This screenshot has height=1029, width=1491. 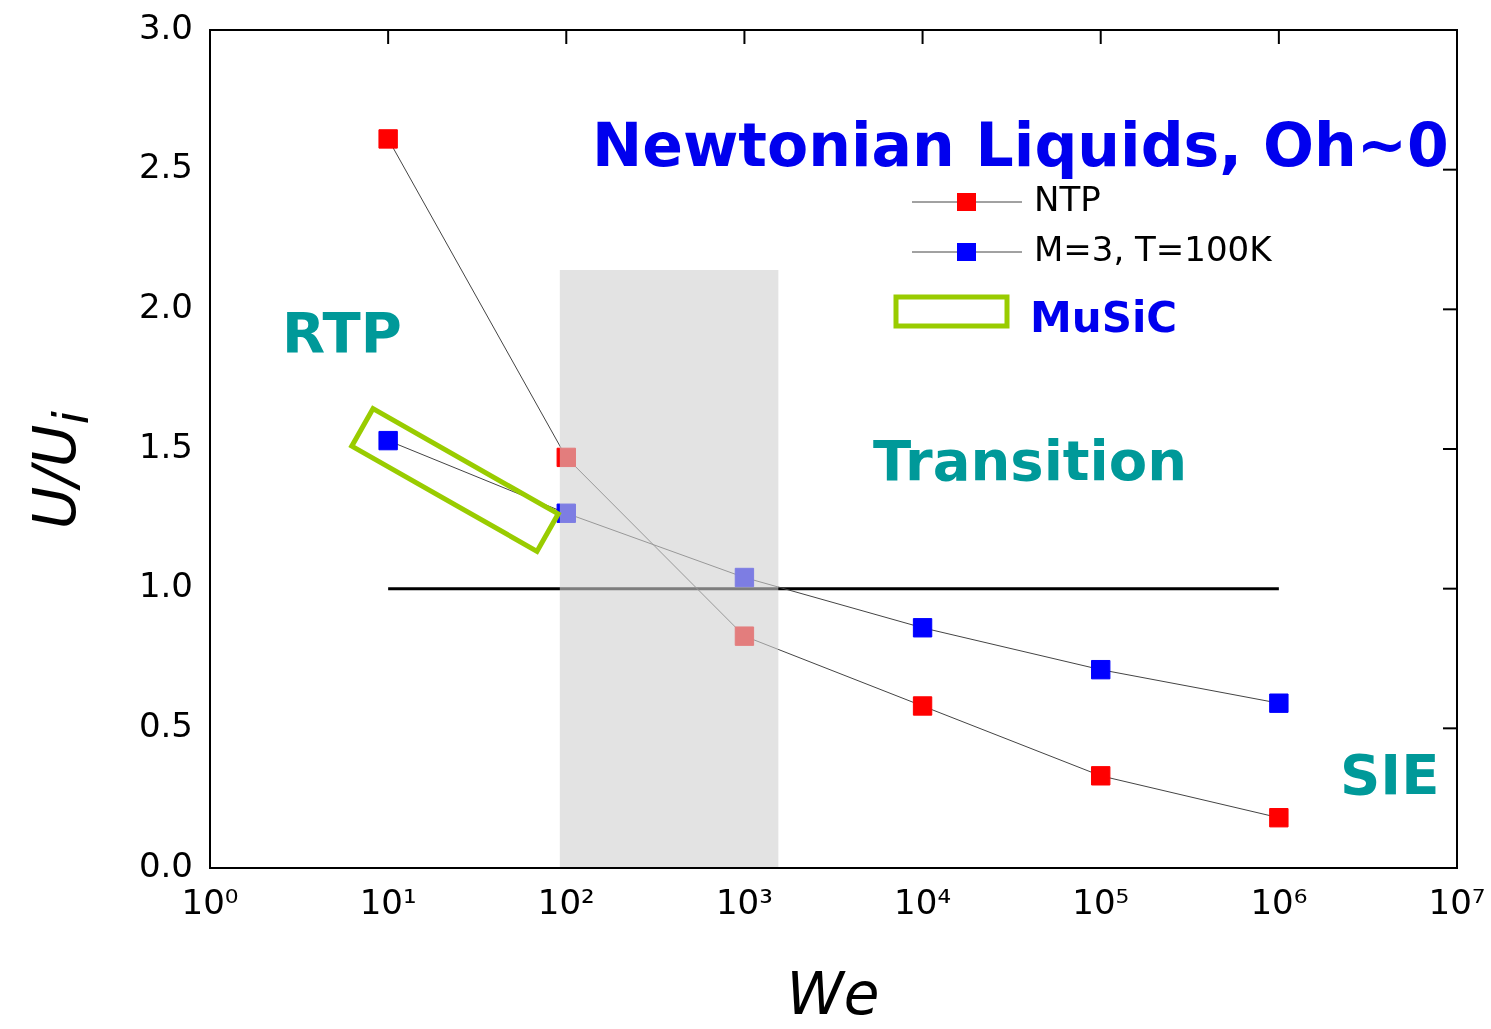 What do you see at coordinates (165, 26) in the screenshot?
I see `y-tick-label: 3.0` at bounding box center [165, 26].